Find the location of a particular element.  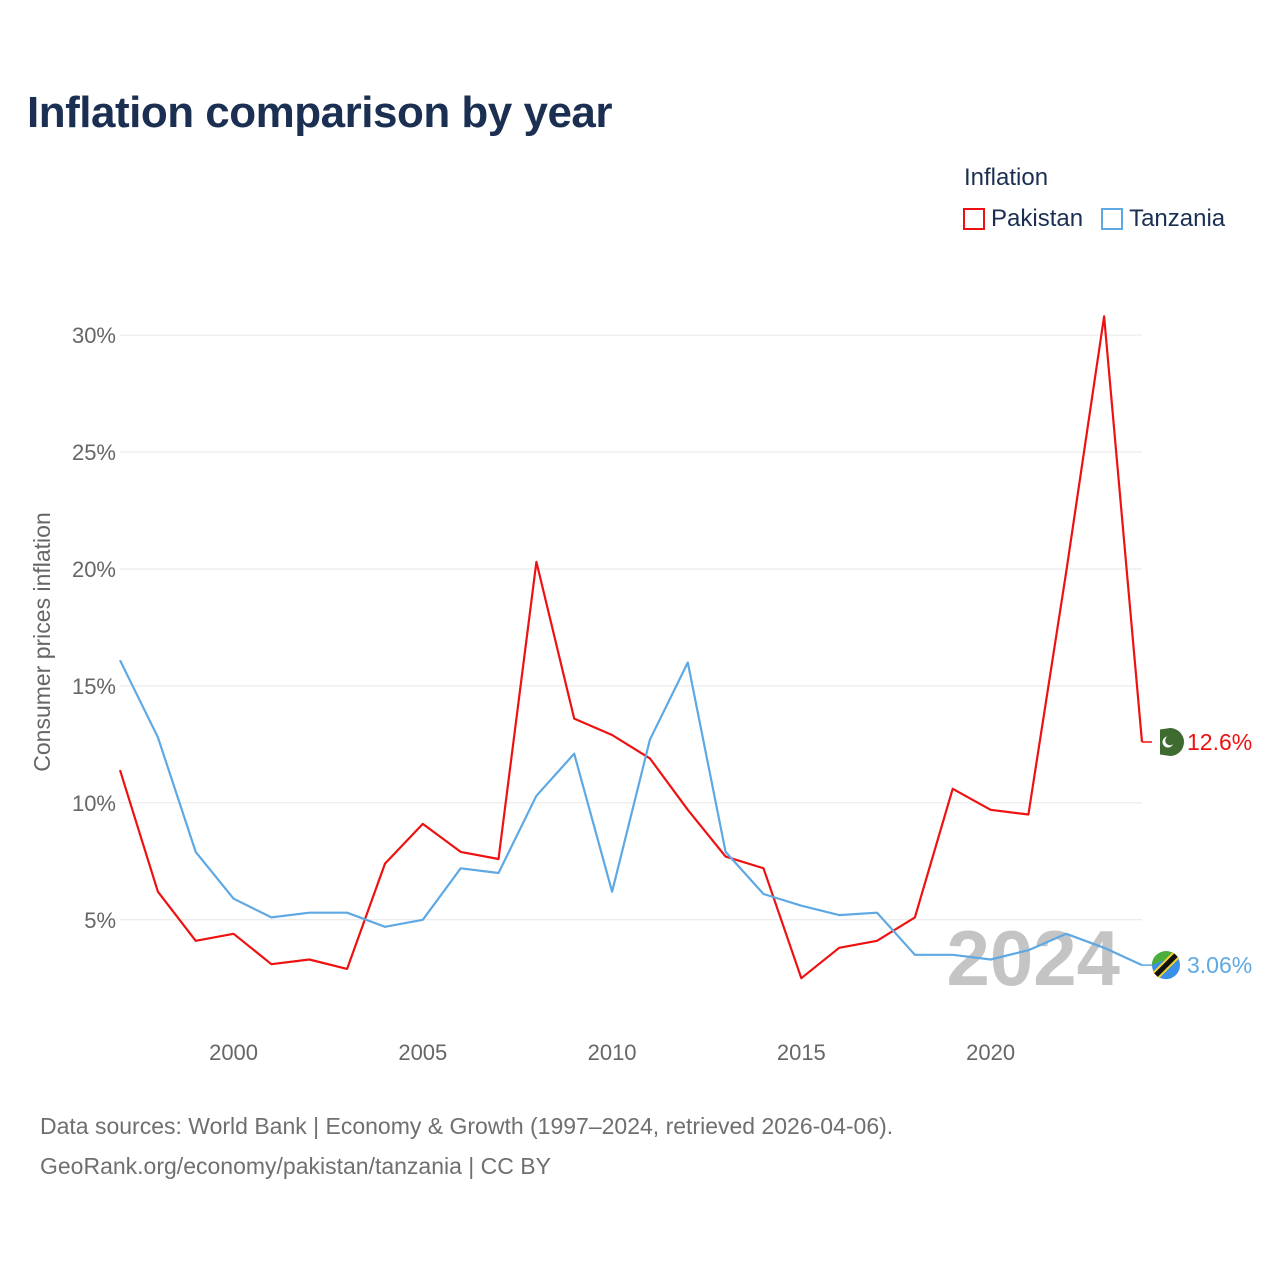

legend-title: Inflation is located at coordinates (1006, 177).